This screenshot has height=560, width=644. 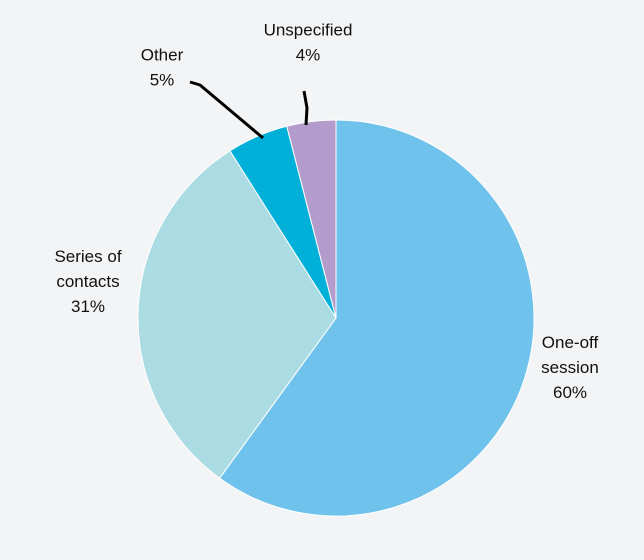 What do you see at coordinates (162, 68) in the screenshot?
I see `slice-label-other: Other 5%` at bounding box center [162, 68].